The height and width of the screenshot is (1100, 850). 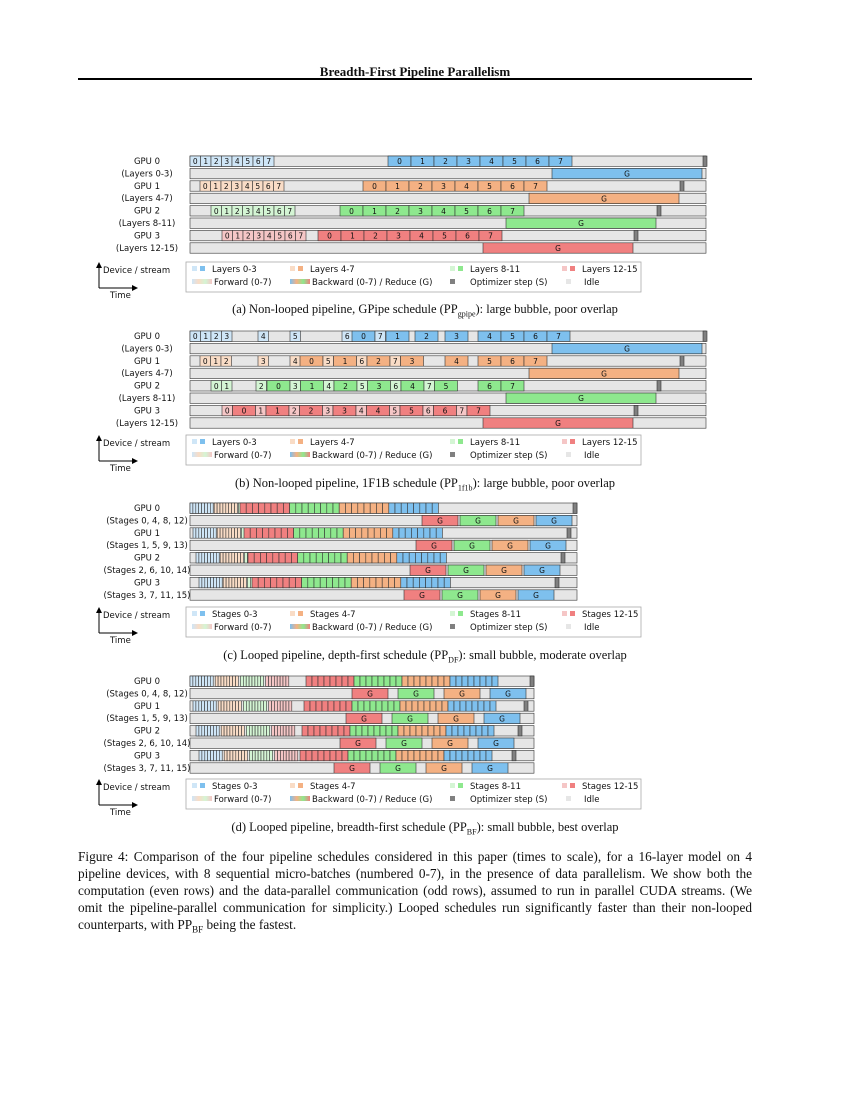 What do you see at coordinates (147, 521) in the screenshot?
I see `gpu-sublabel: (Stages 0, 4, 8, 12)` at bounding box center [147, 521].